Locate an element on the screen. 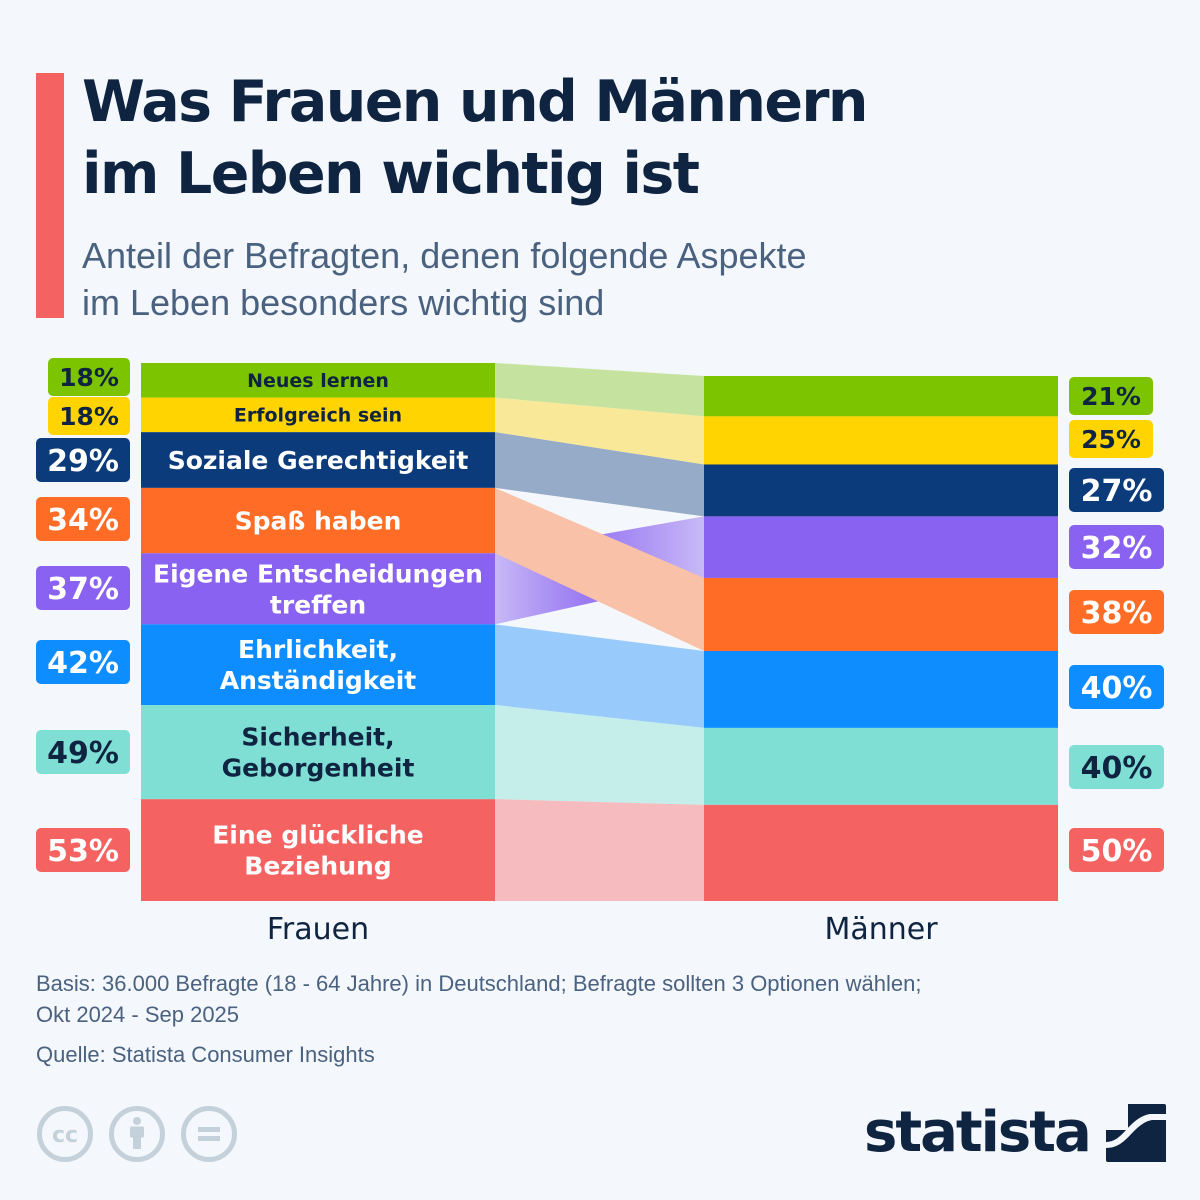 Image resolution: width=1200 pixels, height=1200 pixels. bar-maenner-ehrlichkeit-anstaendigkeit is located at coordinates (881, 689).